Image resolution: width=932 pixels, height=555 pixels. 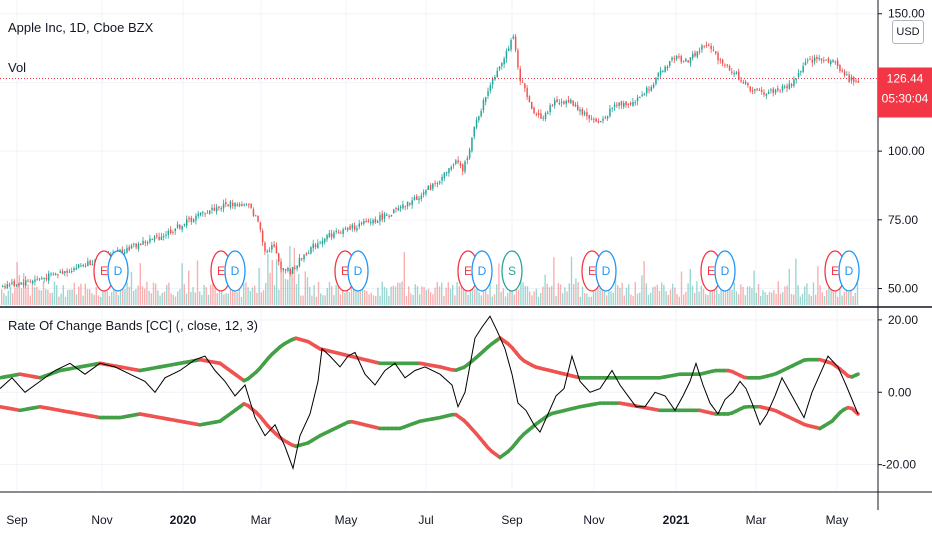 I want to click on volume-legend: Vol, so click(x=17, y=67).